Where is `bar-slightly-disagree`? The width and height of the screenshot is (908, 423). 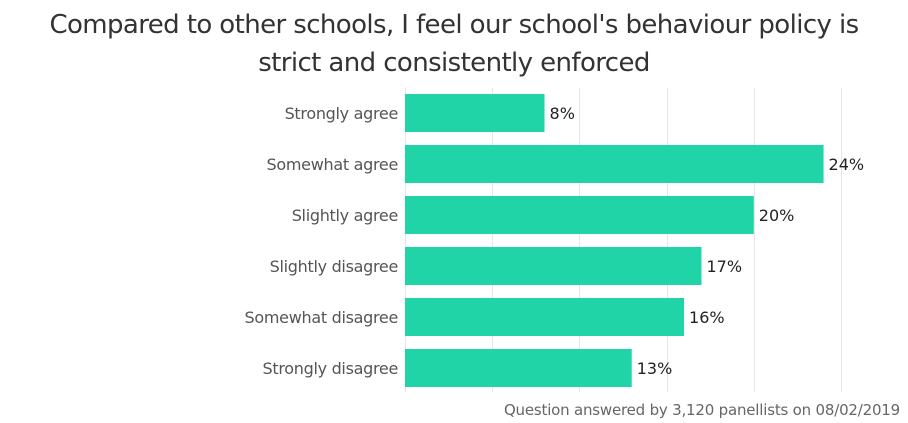 bar-slightly-disagree is located at coordinates (553, 266).